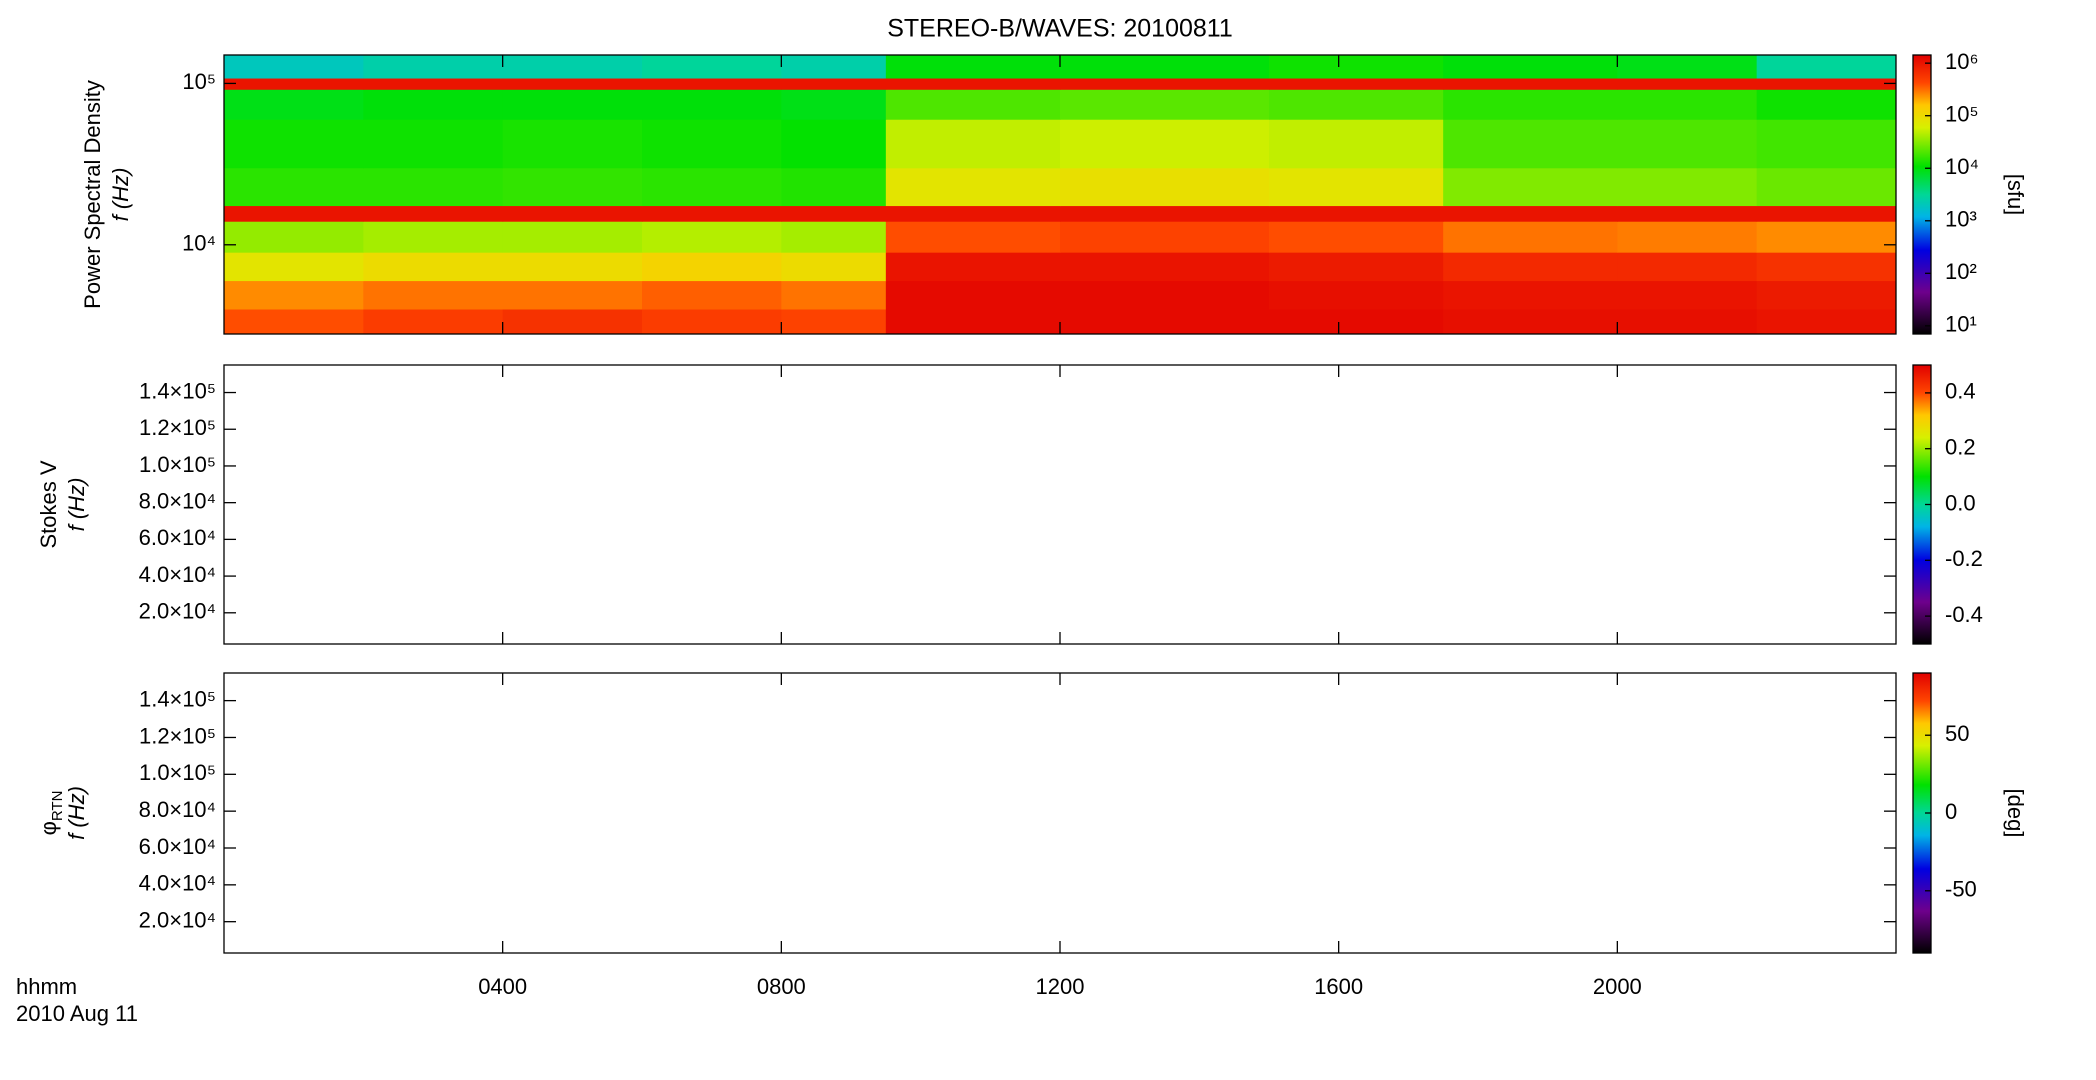 The image size is (2096, 1080). Describe the element at coordinates (1960, 391) in the screenshot. I see `colorbar-tick-label: 0.4` at that location.